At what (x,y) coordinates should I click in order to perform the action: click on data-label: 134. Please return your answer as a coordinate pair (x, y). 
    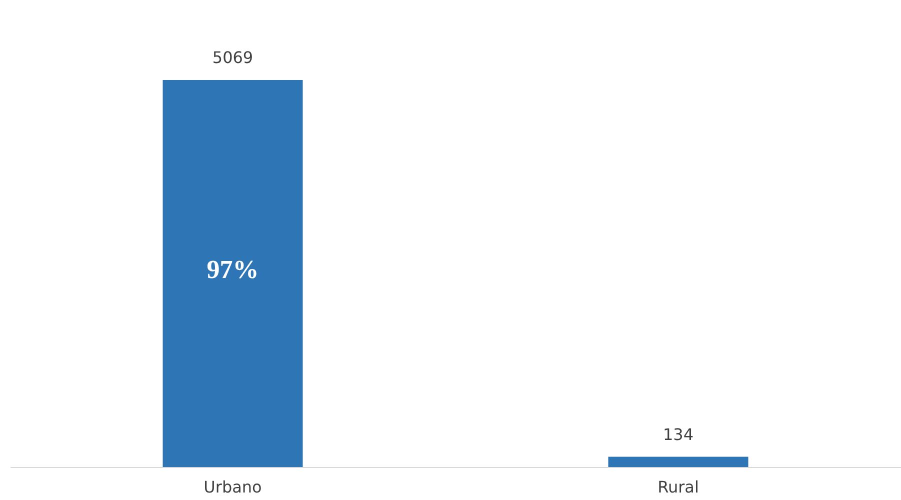
    Looking at the image, I should click on (678, 434).